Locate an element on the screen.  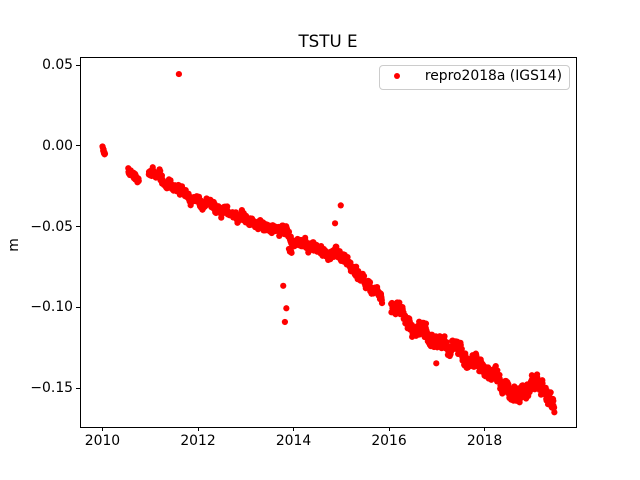
y-axis-label: m is located at coordinates (14, 245).